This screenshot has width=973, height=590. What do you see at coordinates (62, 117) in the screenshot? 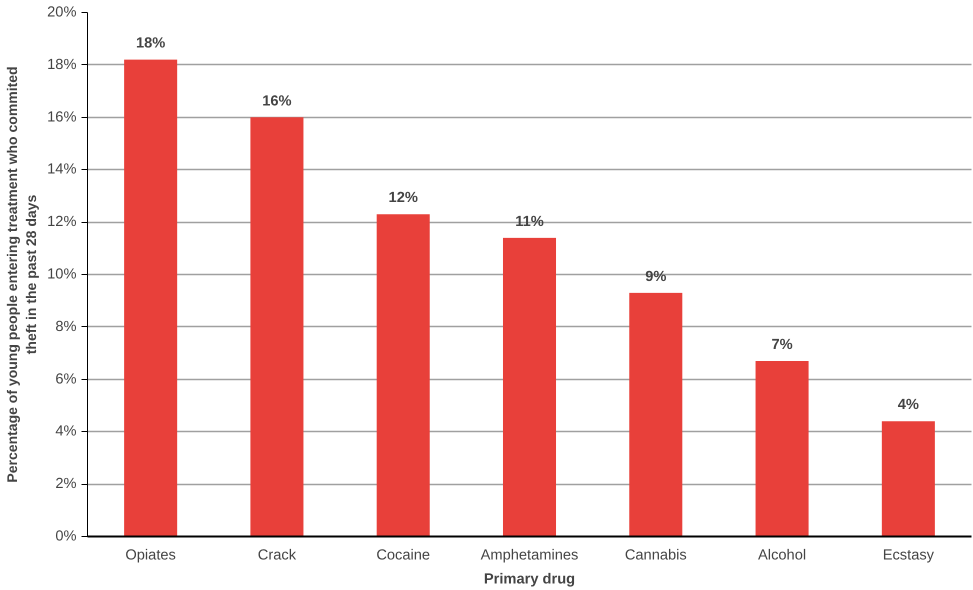
I see `y-tick-label: 16%` at bounding box center [62, 117].